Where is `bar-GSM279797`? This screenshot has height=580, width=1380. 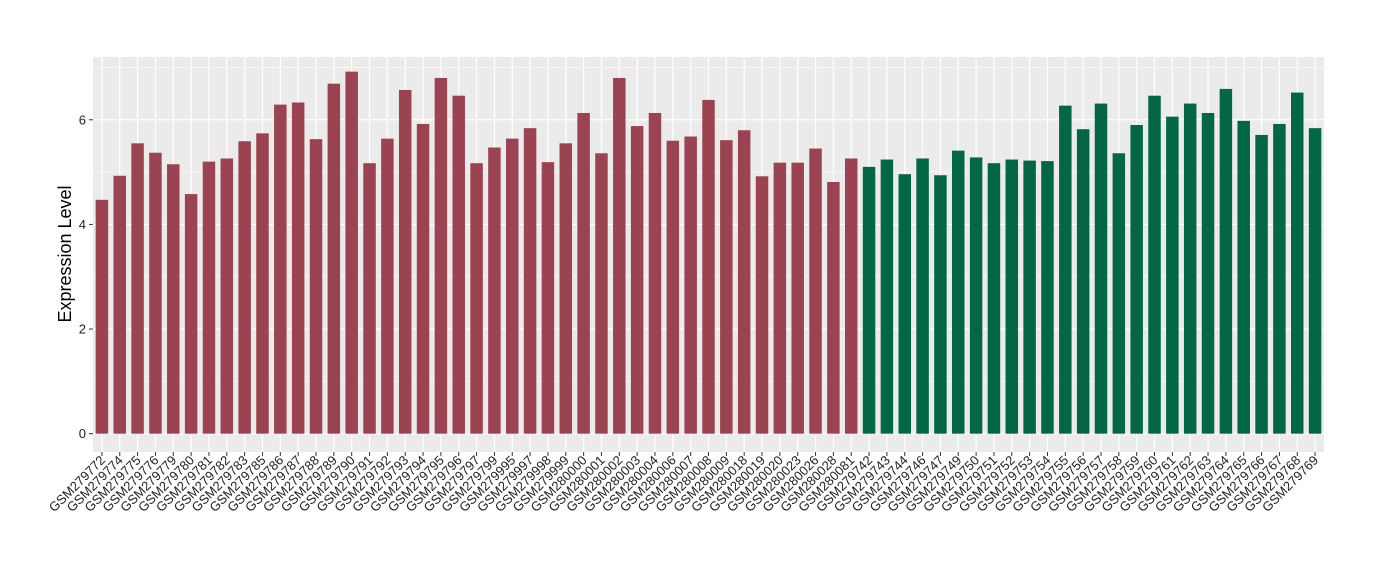 bar-GSM279797 is located at coordinates (476, 298).